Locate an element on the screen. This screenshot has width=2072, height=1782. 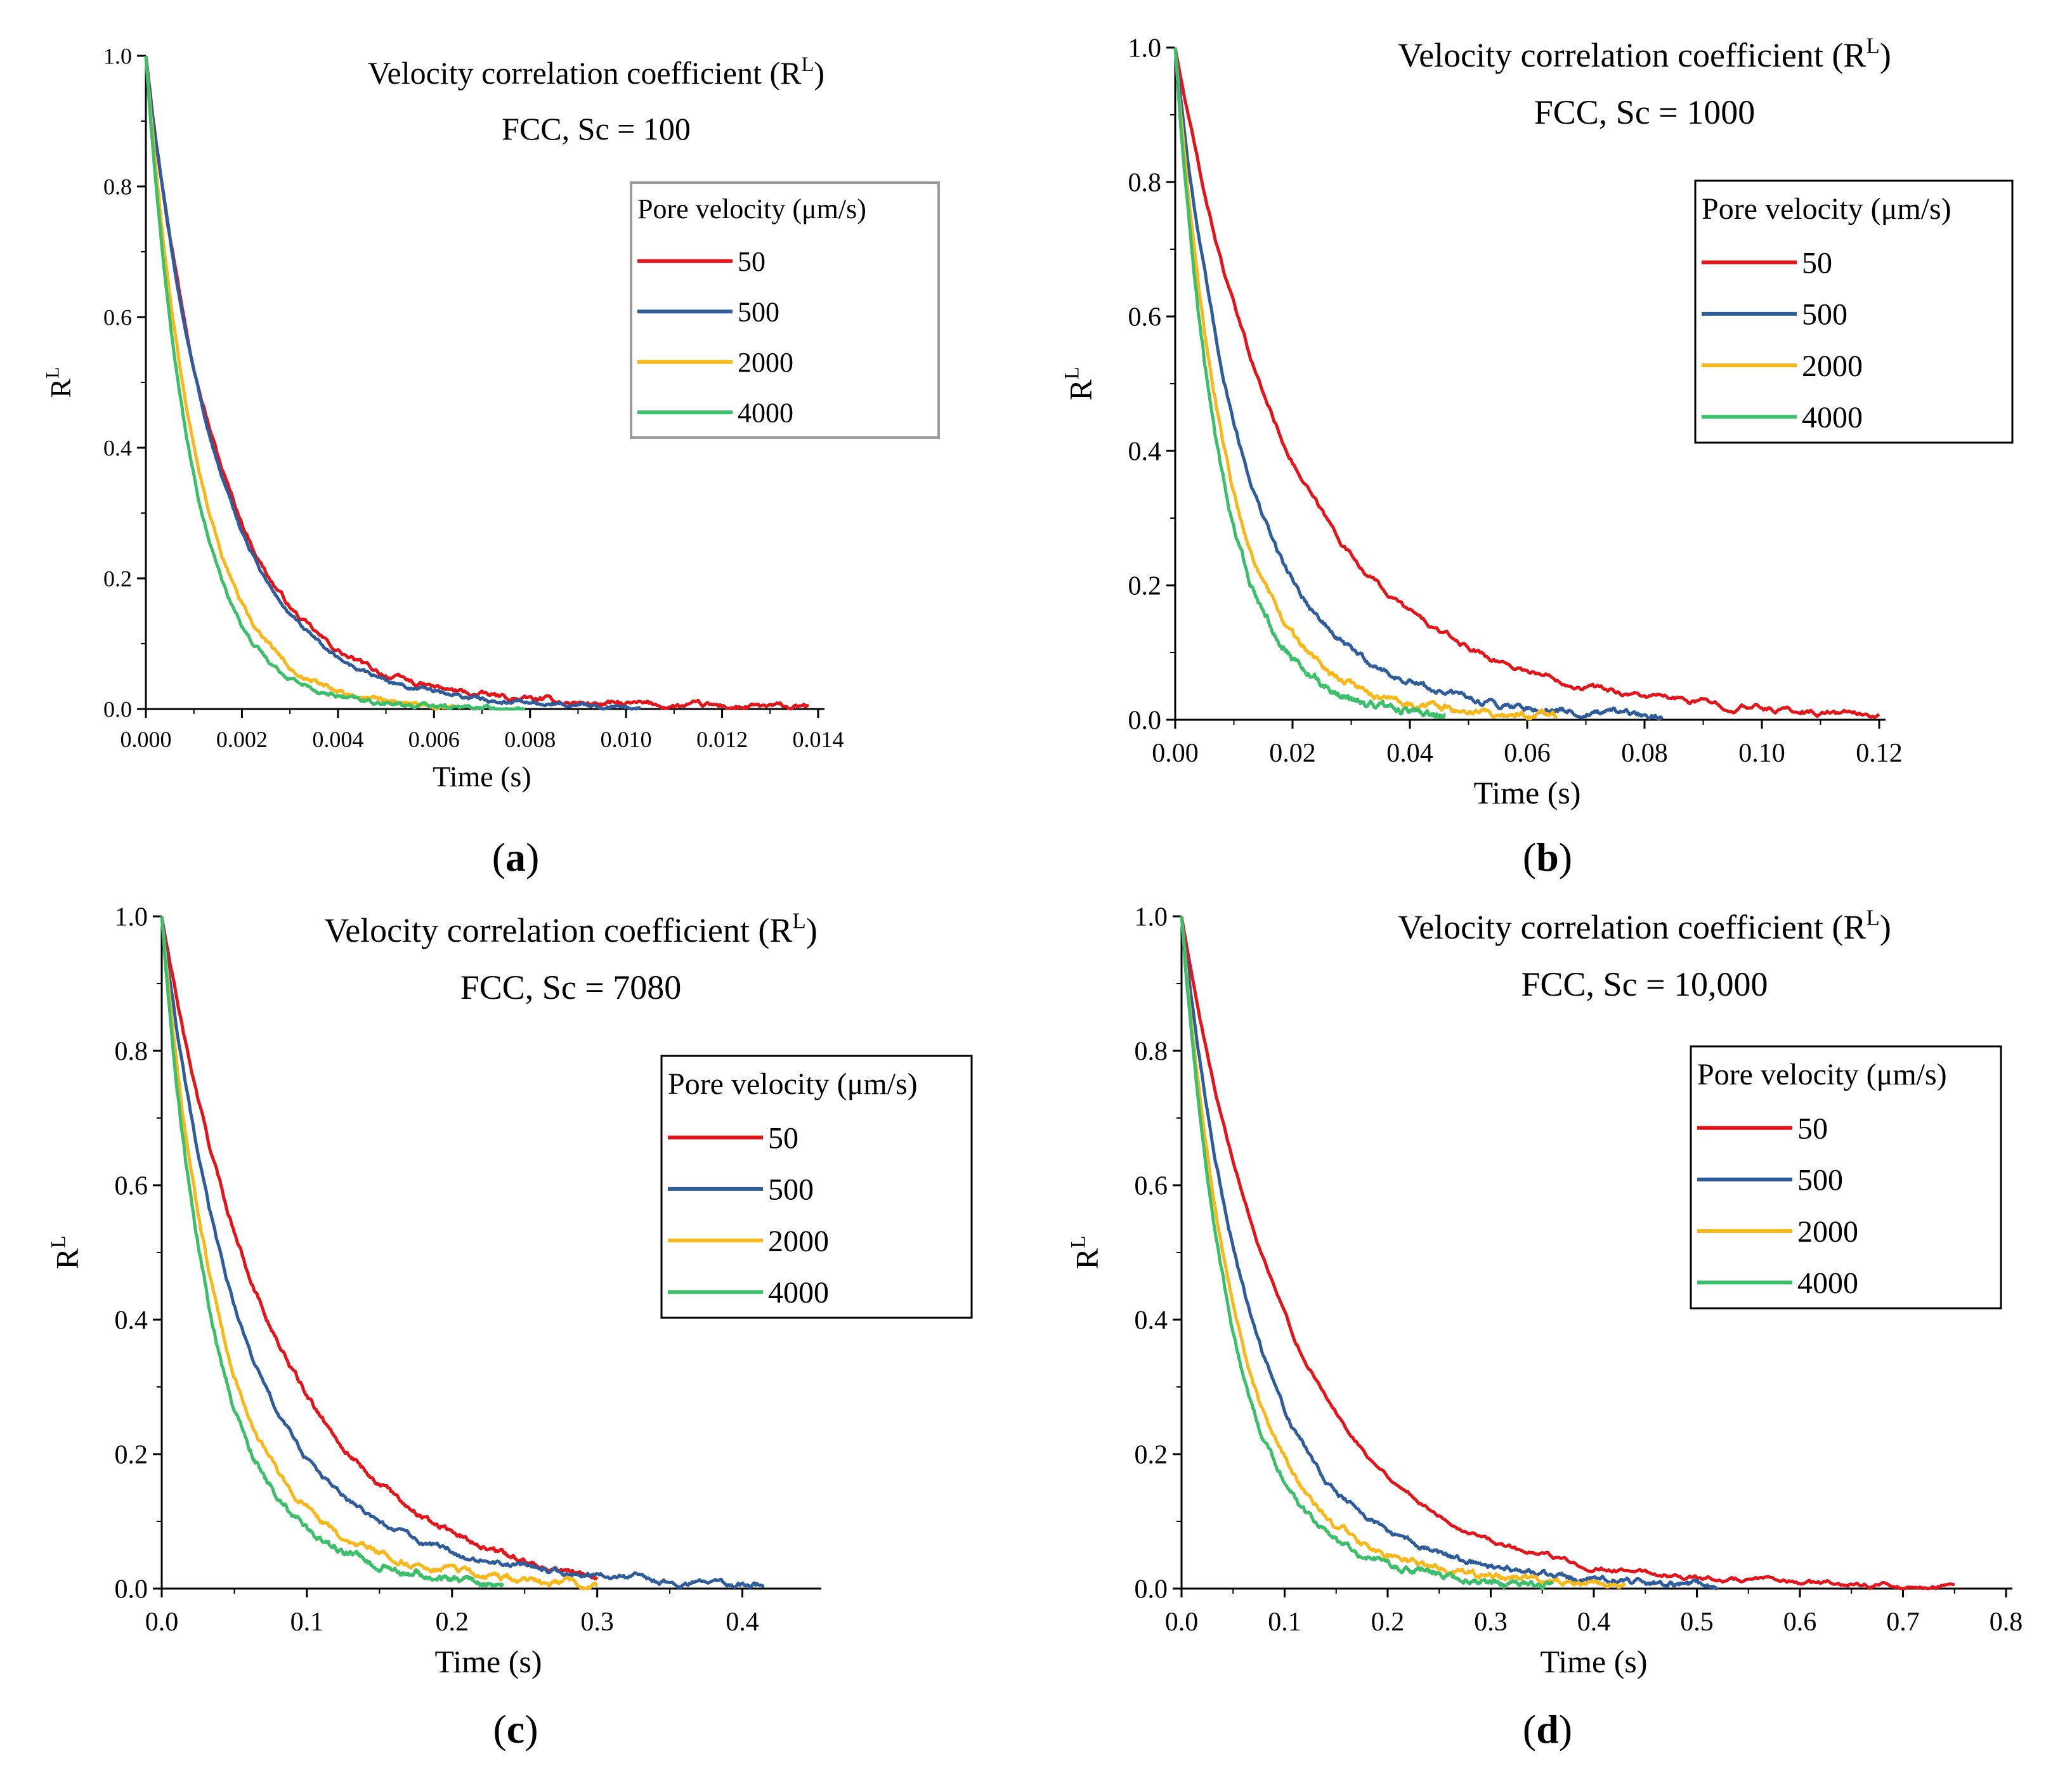
x-tick-label: 0.010 is located at coordinates (626, 739).